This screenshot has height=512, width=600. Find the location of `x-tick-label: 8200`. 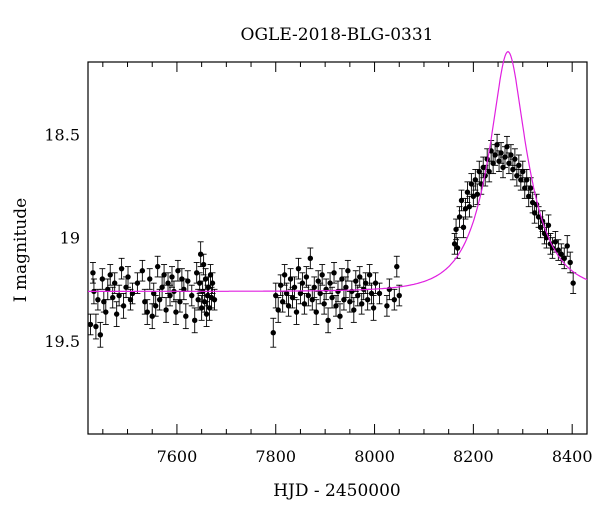

x-tick-label: 8200 is located at coordinates (473, 456).